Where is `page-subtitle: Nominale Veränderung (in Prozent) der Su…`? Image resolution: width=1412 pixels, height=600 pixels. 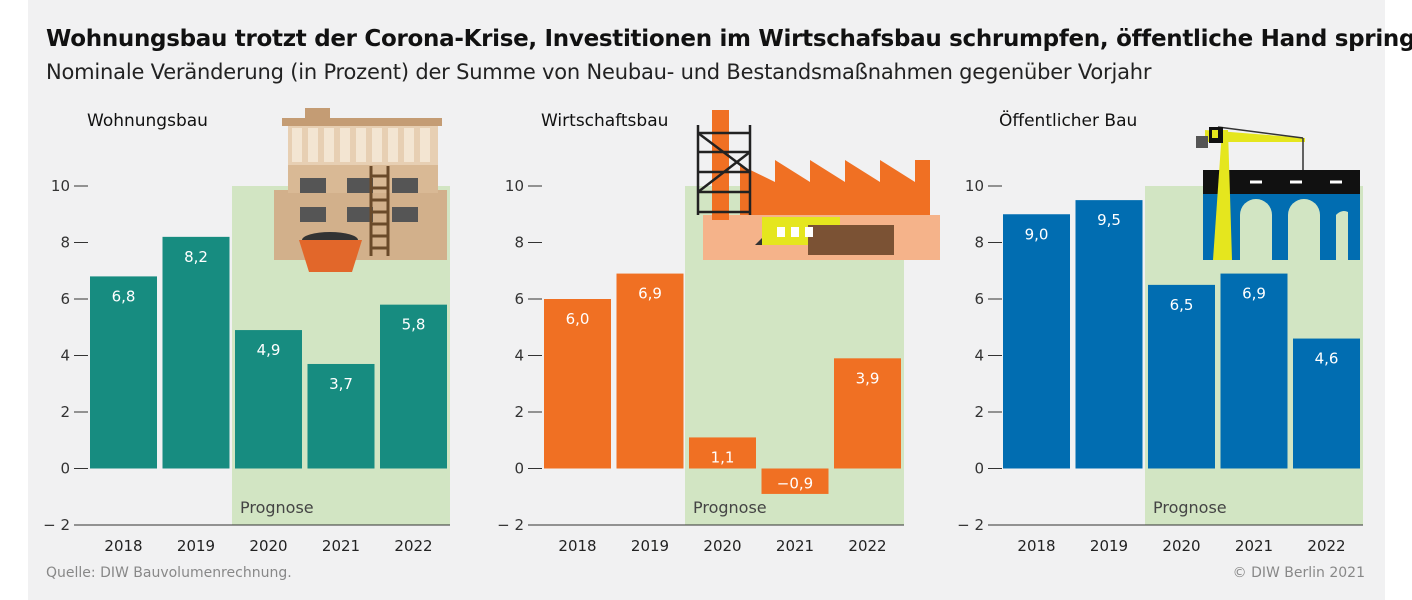 page-subtitle: Nominale Veränderung (in Prozent) der Su… is located at coordinates (599, 72).